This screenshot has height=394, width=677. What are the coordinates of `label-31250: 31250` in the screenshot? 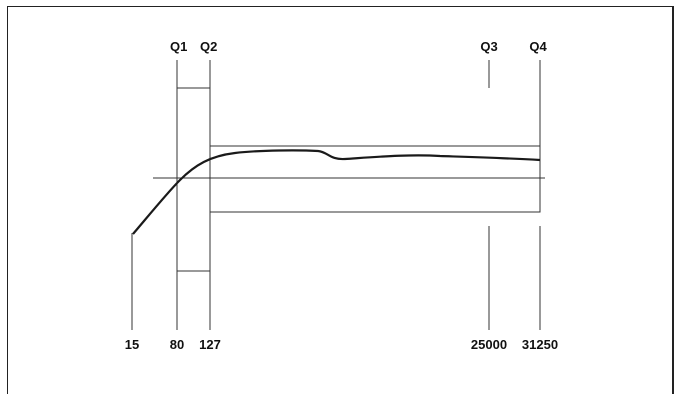 It's located at (540, 344).